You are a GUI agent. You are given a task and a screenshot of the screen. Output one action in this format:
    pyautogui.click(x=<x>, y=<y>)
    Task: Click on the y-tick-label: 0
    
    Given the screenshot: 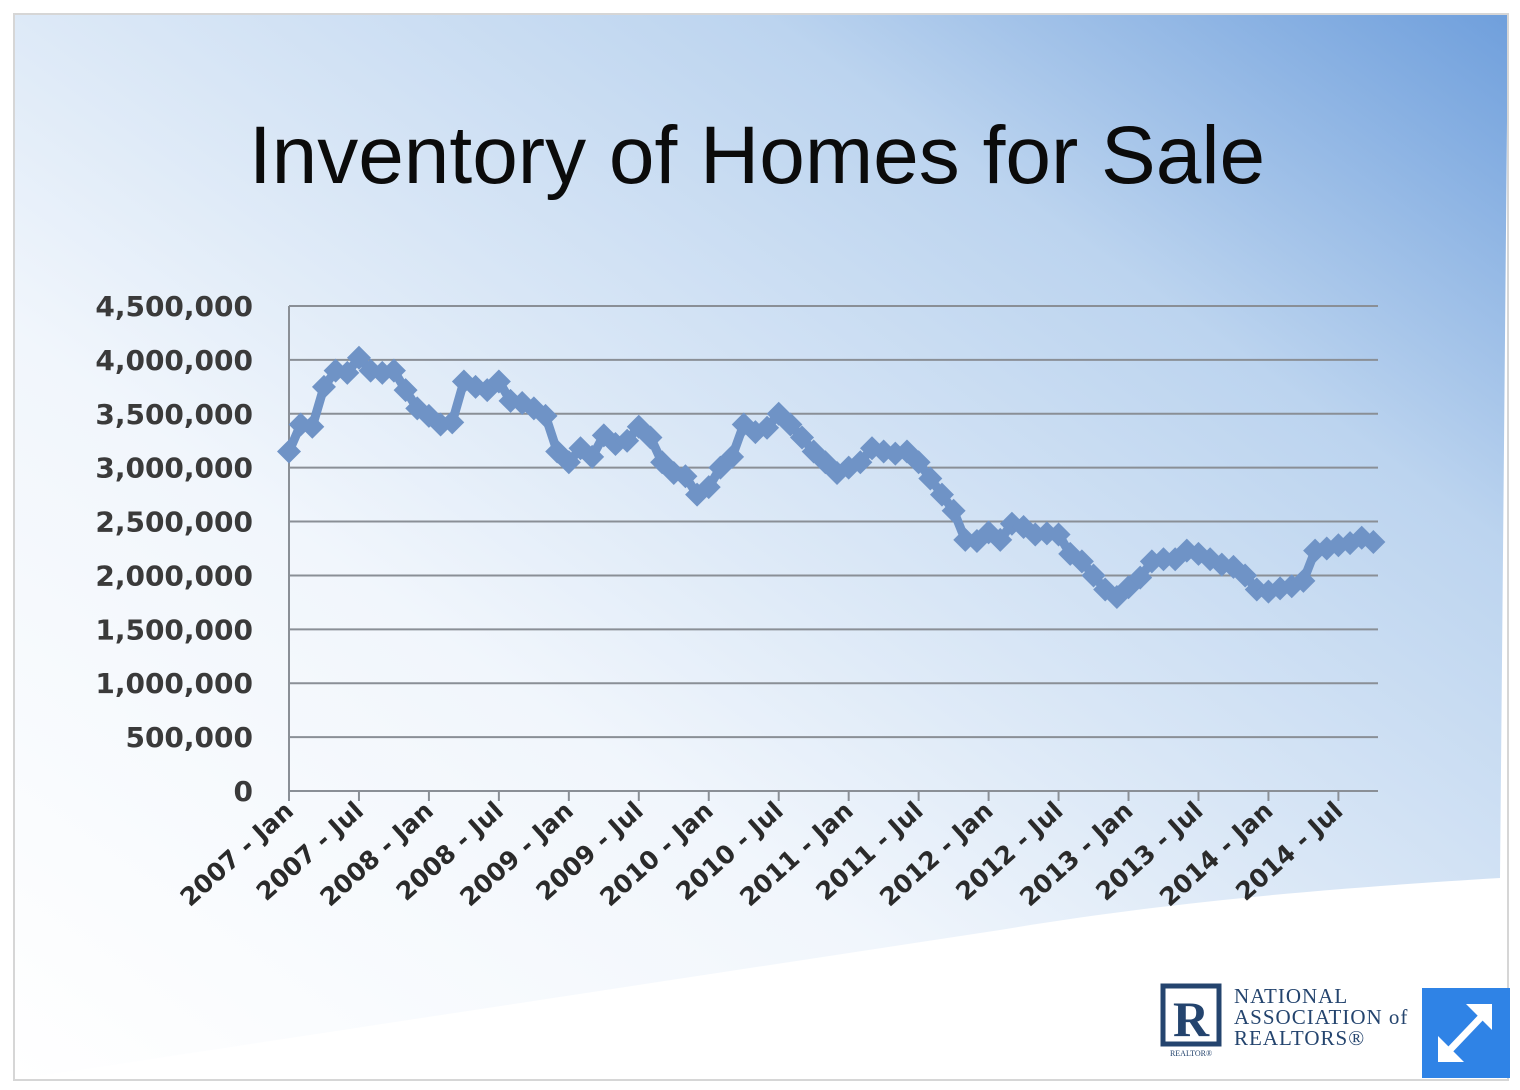 What is the action you would take?
    pyautogui.click(x=243, y=791)
    